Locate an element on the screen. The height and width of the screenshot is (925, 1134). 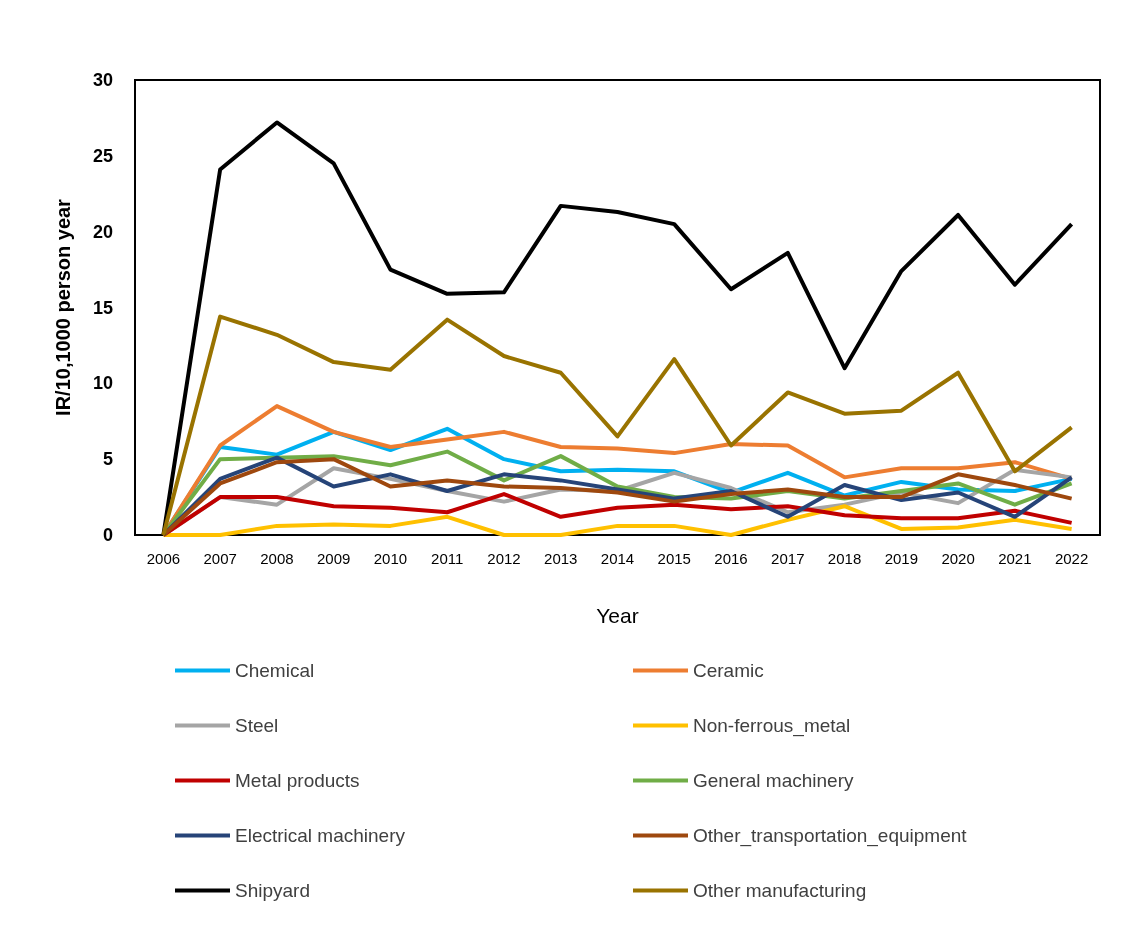
x-tick-label: 2008 is located at coordinates (277, 558).